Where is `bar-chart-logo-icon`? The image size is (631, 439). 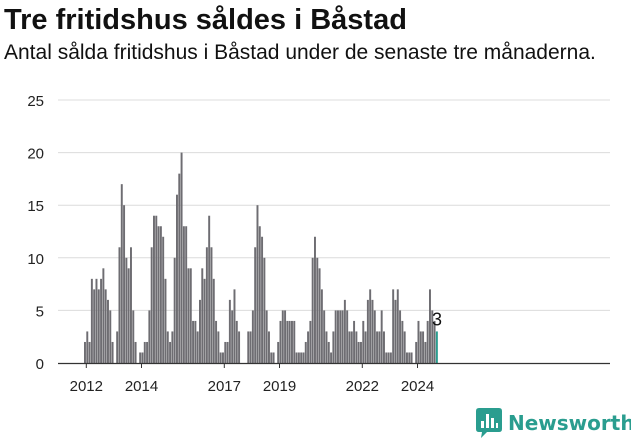
bar-chart-logo-icon is located at coordinates (489, 423).